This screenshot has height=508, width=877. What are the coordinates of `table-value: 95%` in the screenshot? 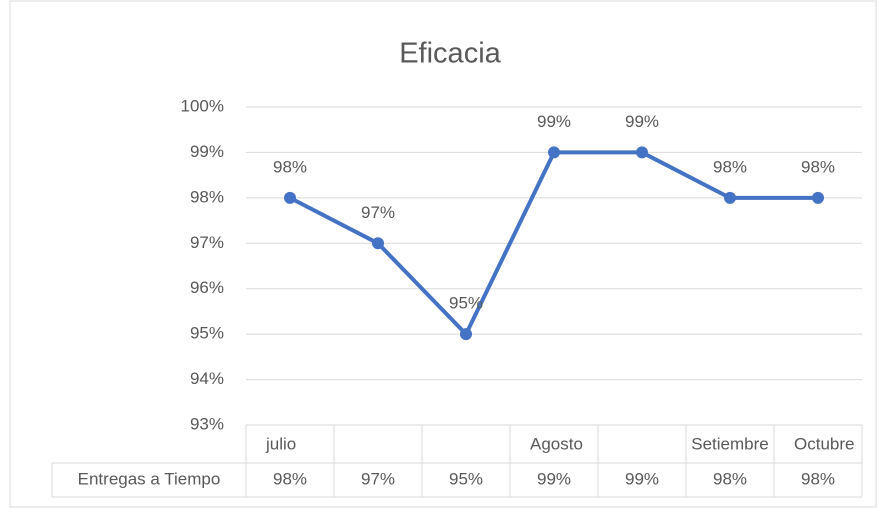 It's located at (466, 478).